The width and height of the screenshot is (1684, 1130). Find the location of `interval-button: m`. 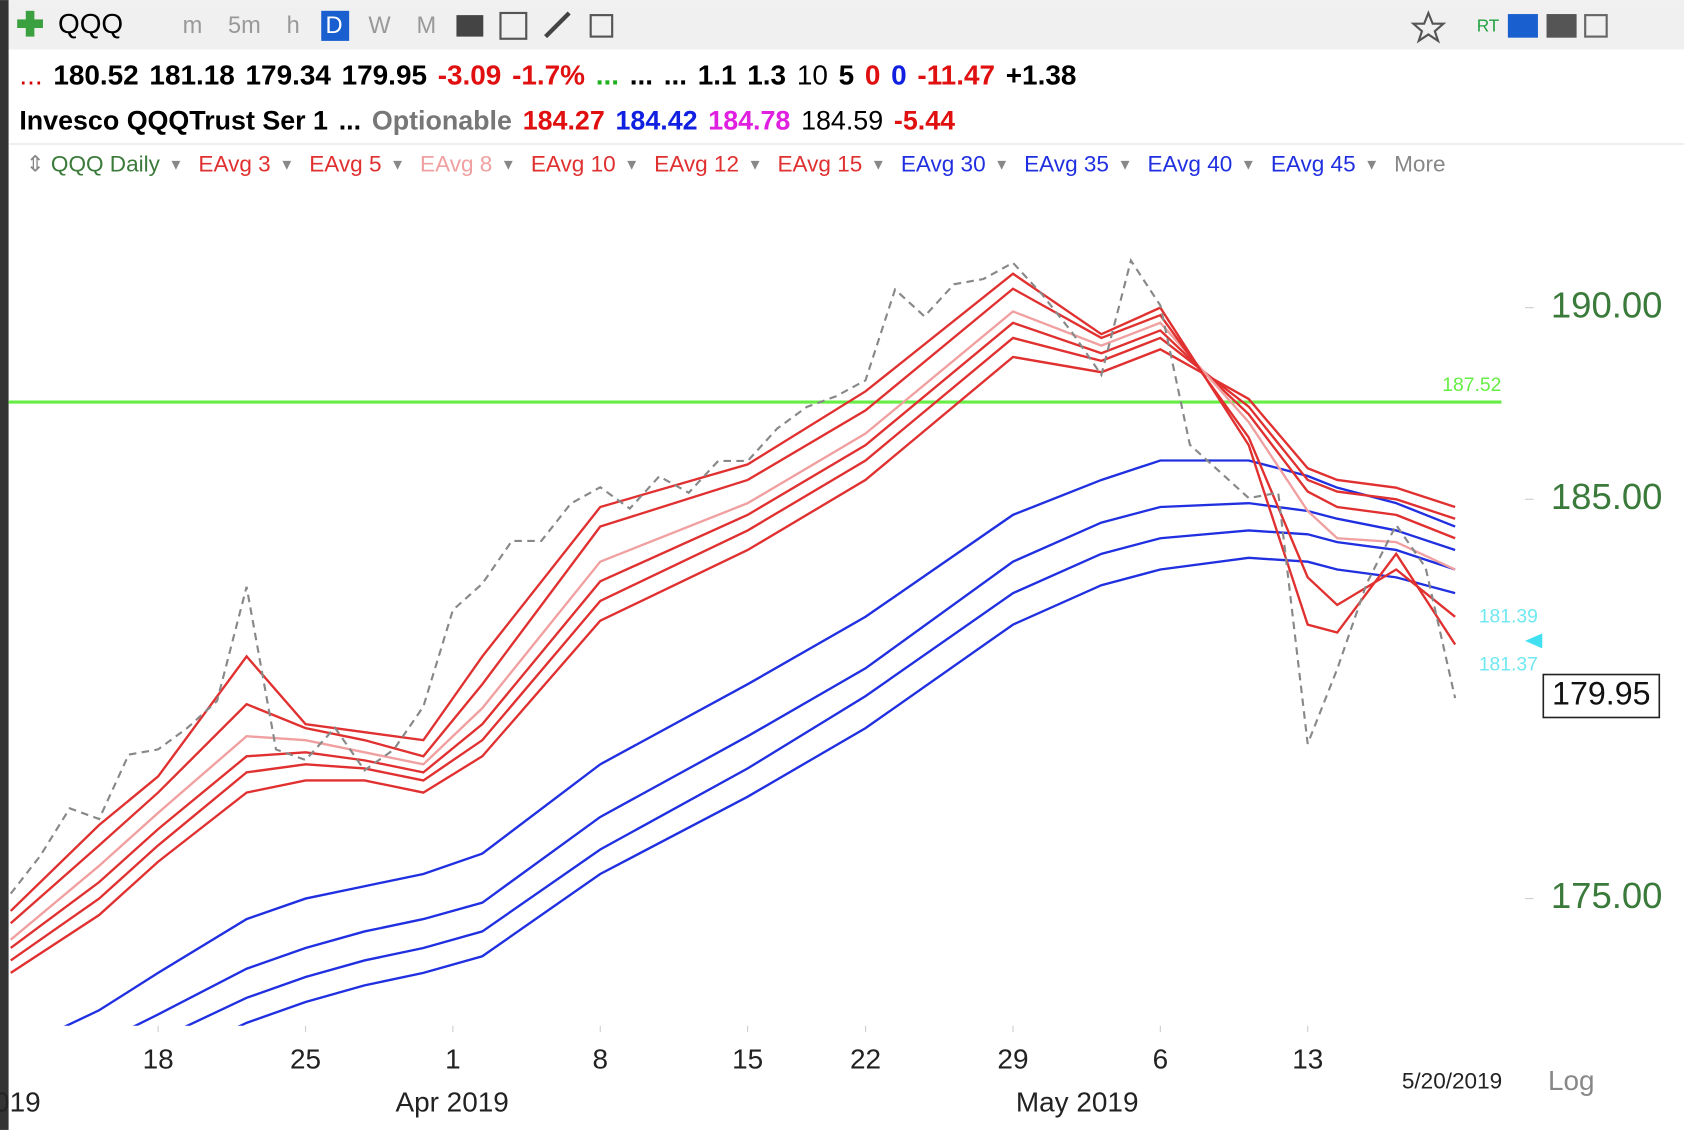

interval-button: m is located at coordinates (193, 26).